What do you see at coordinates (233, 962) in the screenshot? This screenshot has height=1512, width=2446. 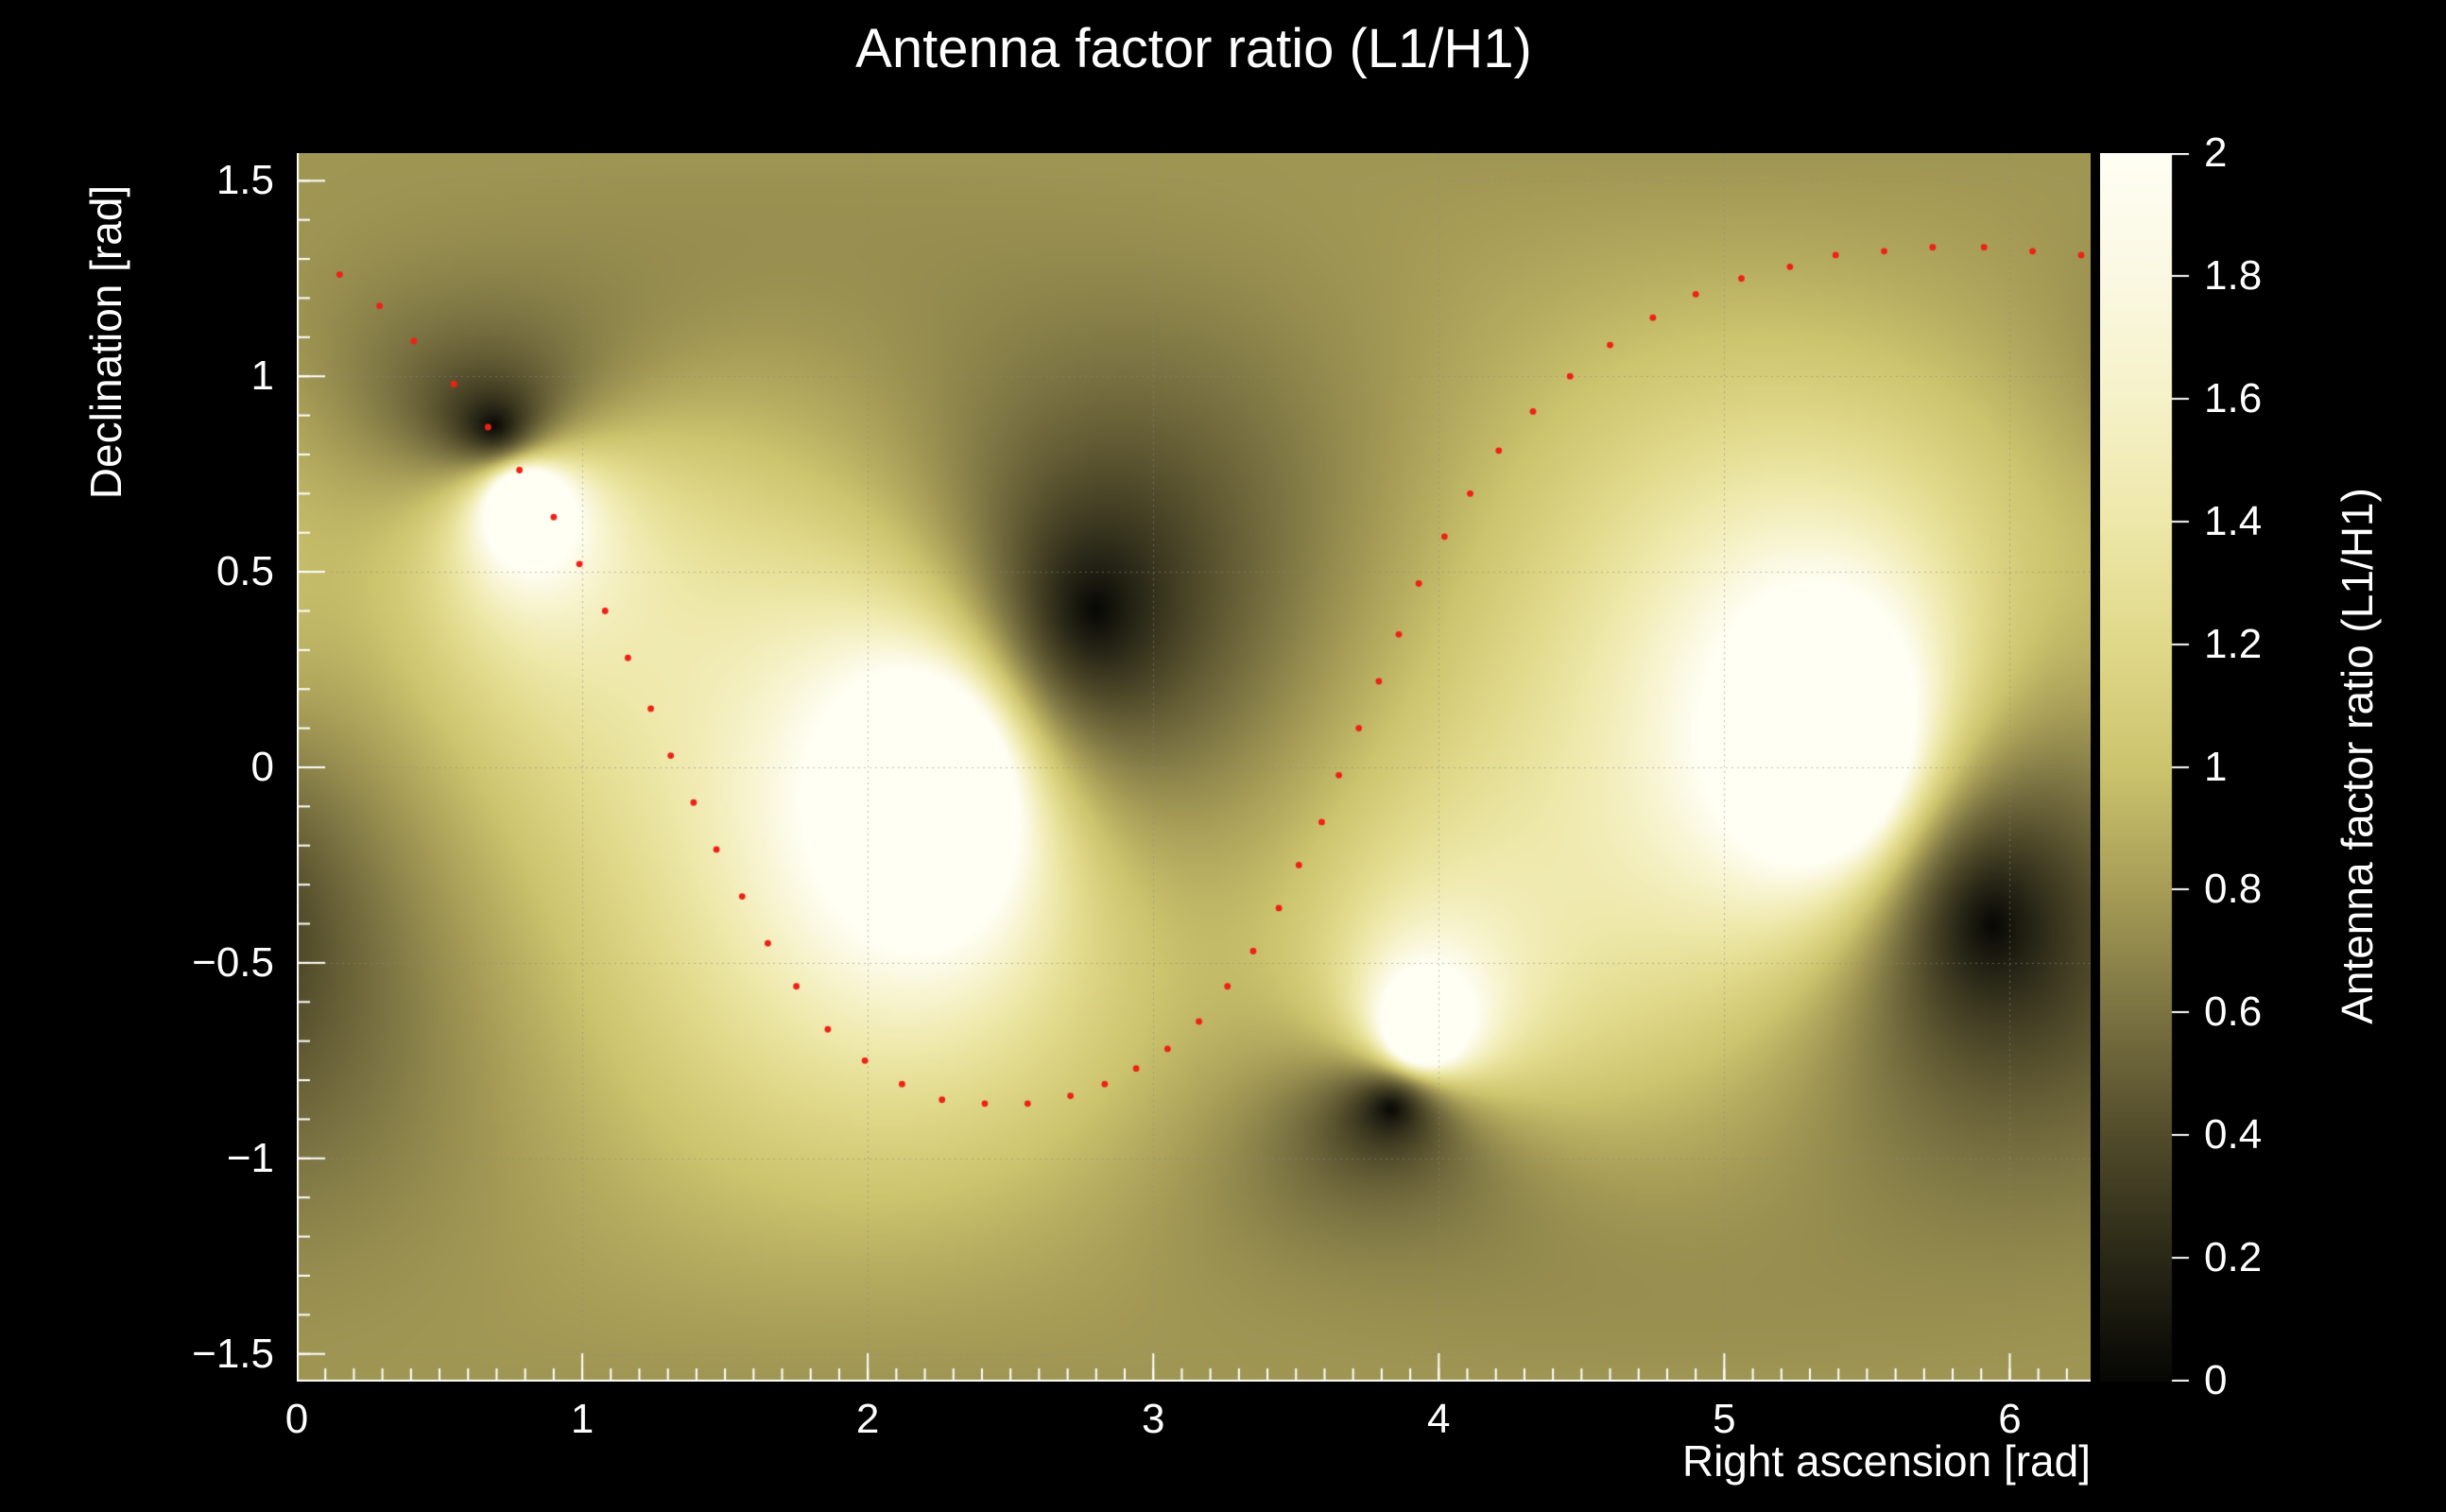 I see `y-tick-label: −0.5` at bounding box center [233, 962].